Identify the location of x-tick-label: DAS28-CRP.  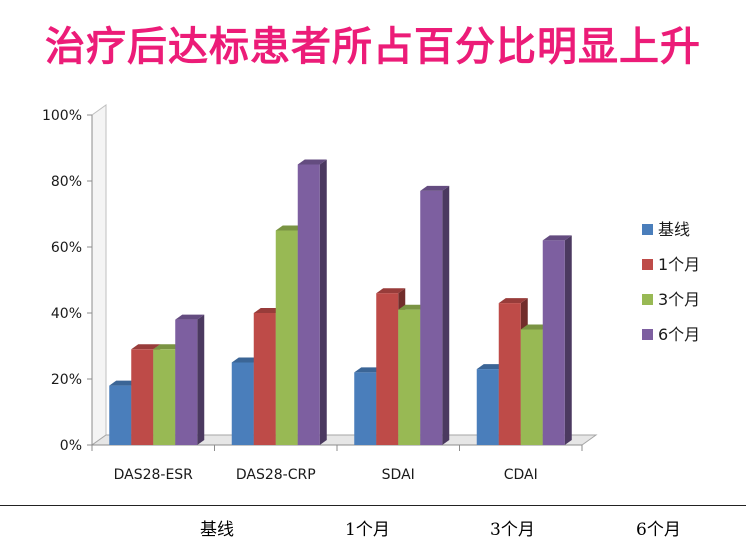
(276, 475).